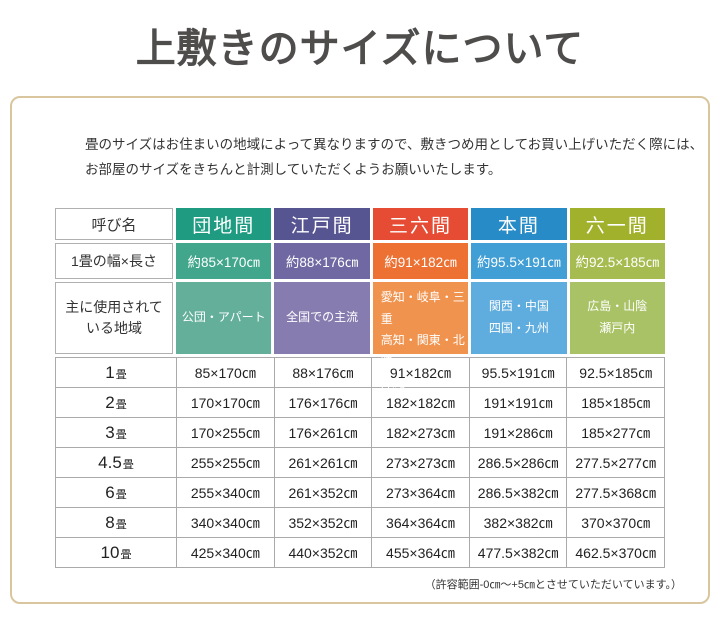  I want to click on size-value-cell: 255×340㎝, so click(225, 492).